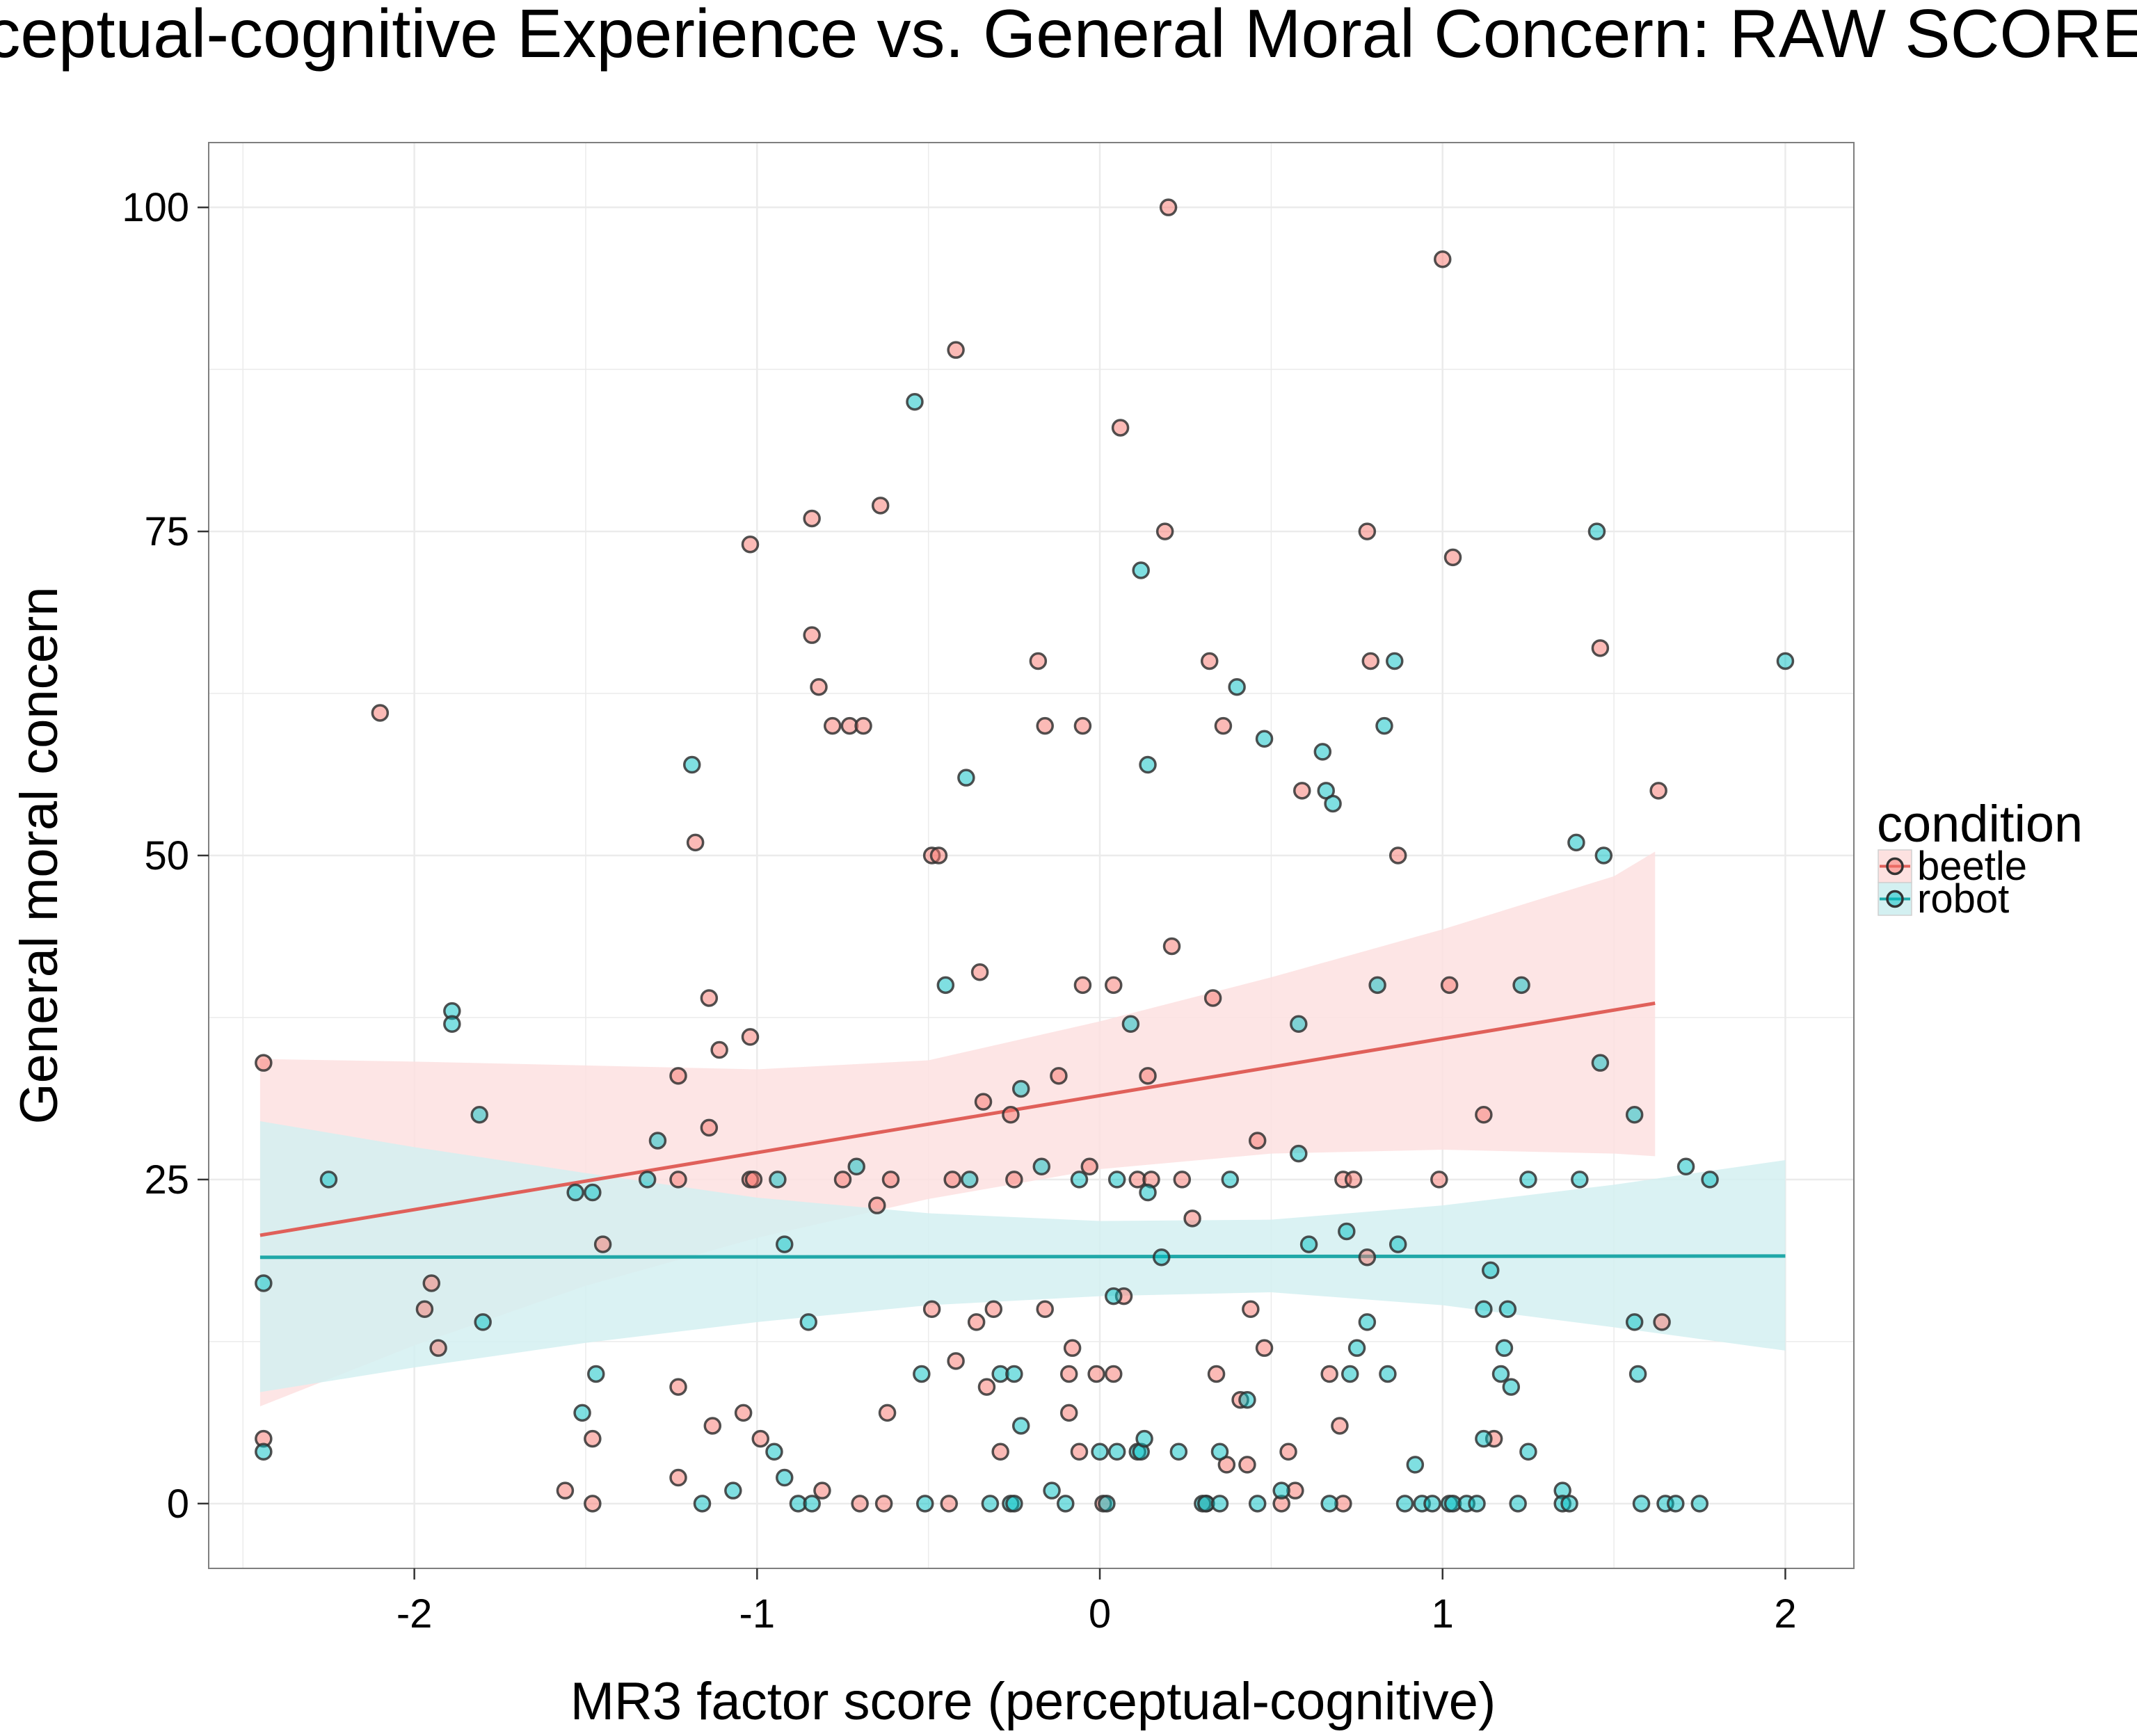 Image resolution: width=2137 pixels, height=1736 pixels. Describe the element at coordinates (757, 1614) in the screenshot. I see `x-tick-label: -1` at that location.